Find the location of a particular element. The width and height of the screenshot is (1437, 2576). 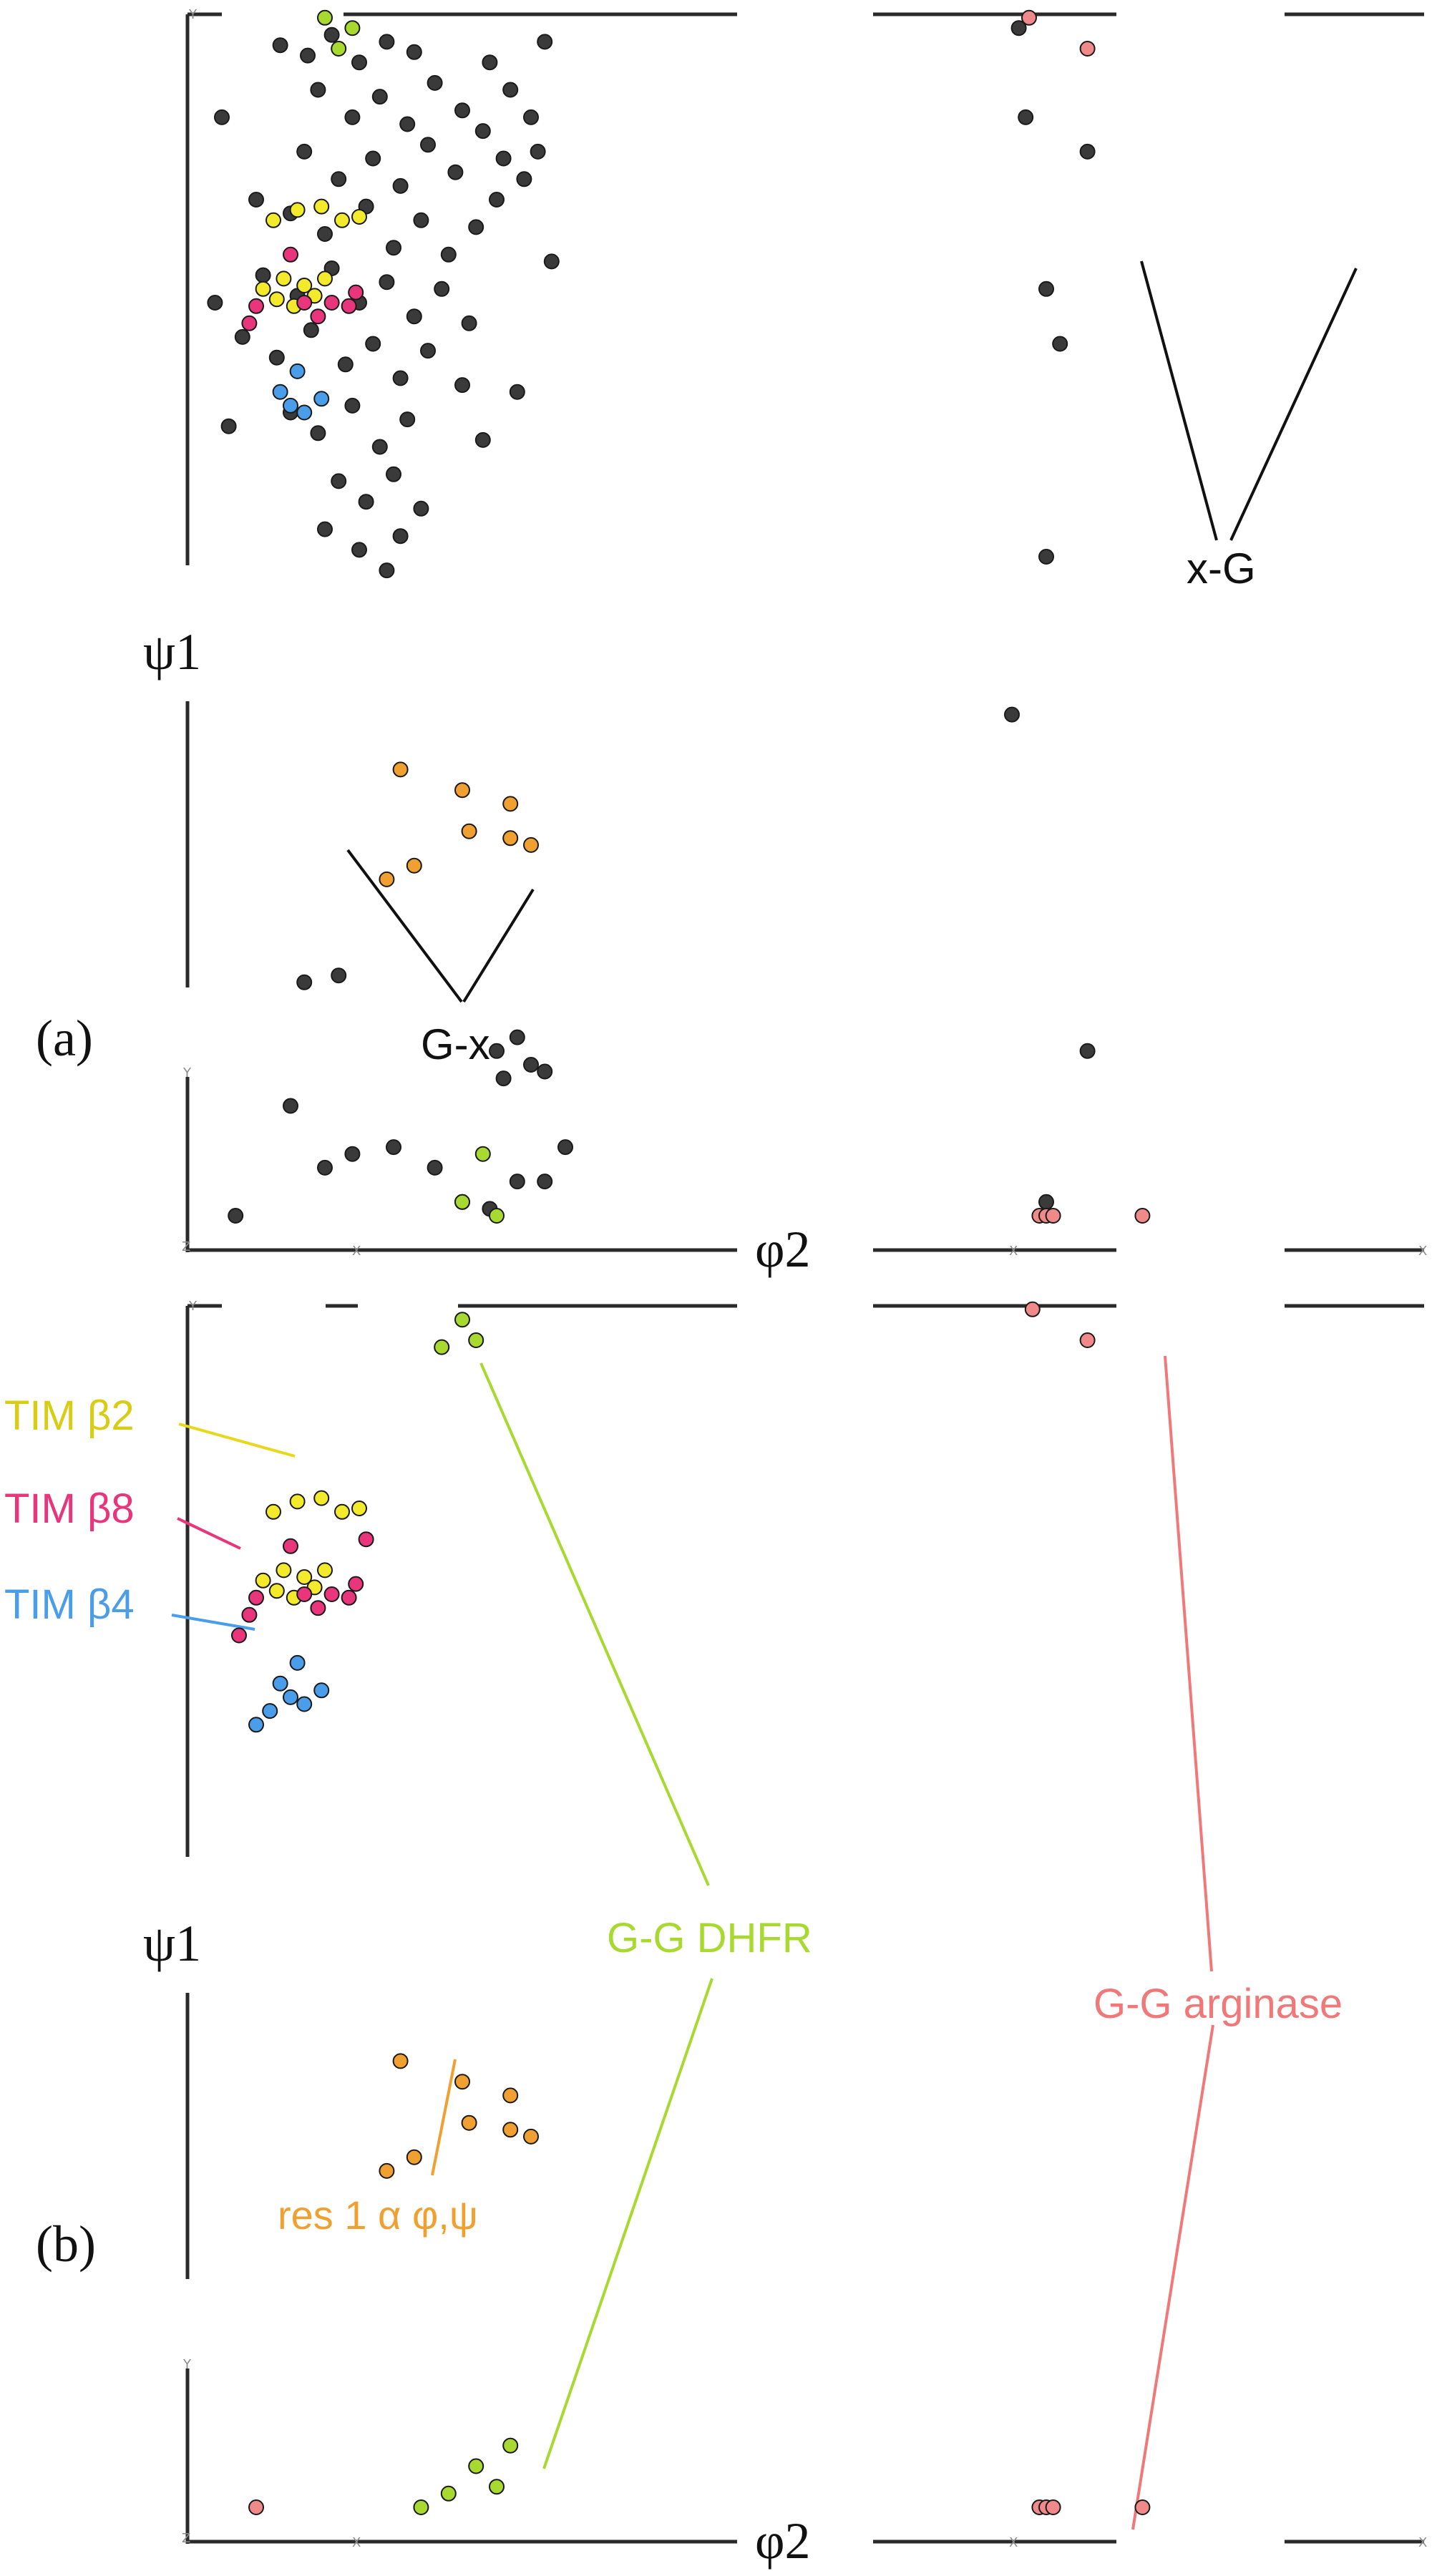

label-g-g-arginase-text: G-G arginase is located at coordinates (1218, 2004).